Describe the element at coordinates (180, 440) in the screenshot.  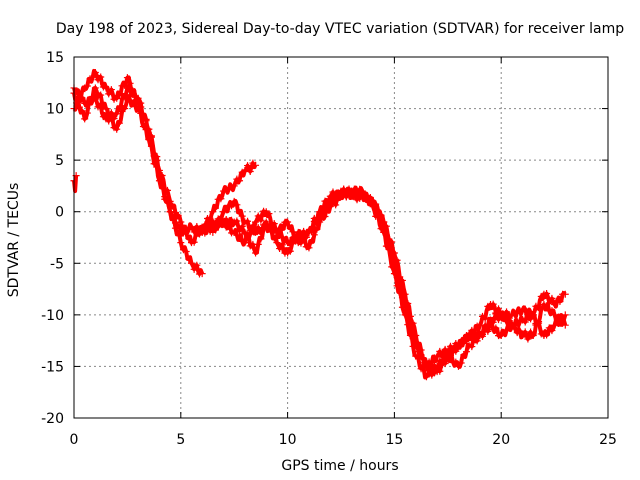
I see `x-tick-label: 5` at that location.